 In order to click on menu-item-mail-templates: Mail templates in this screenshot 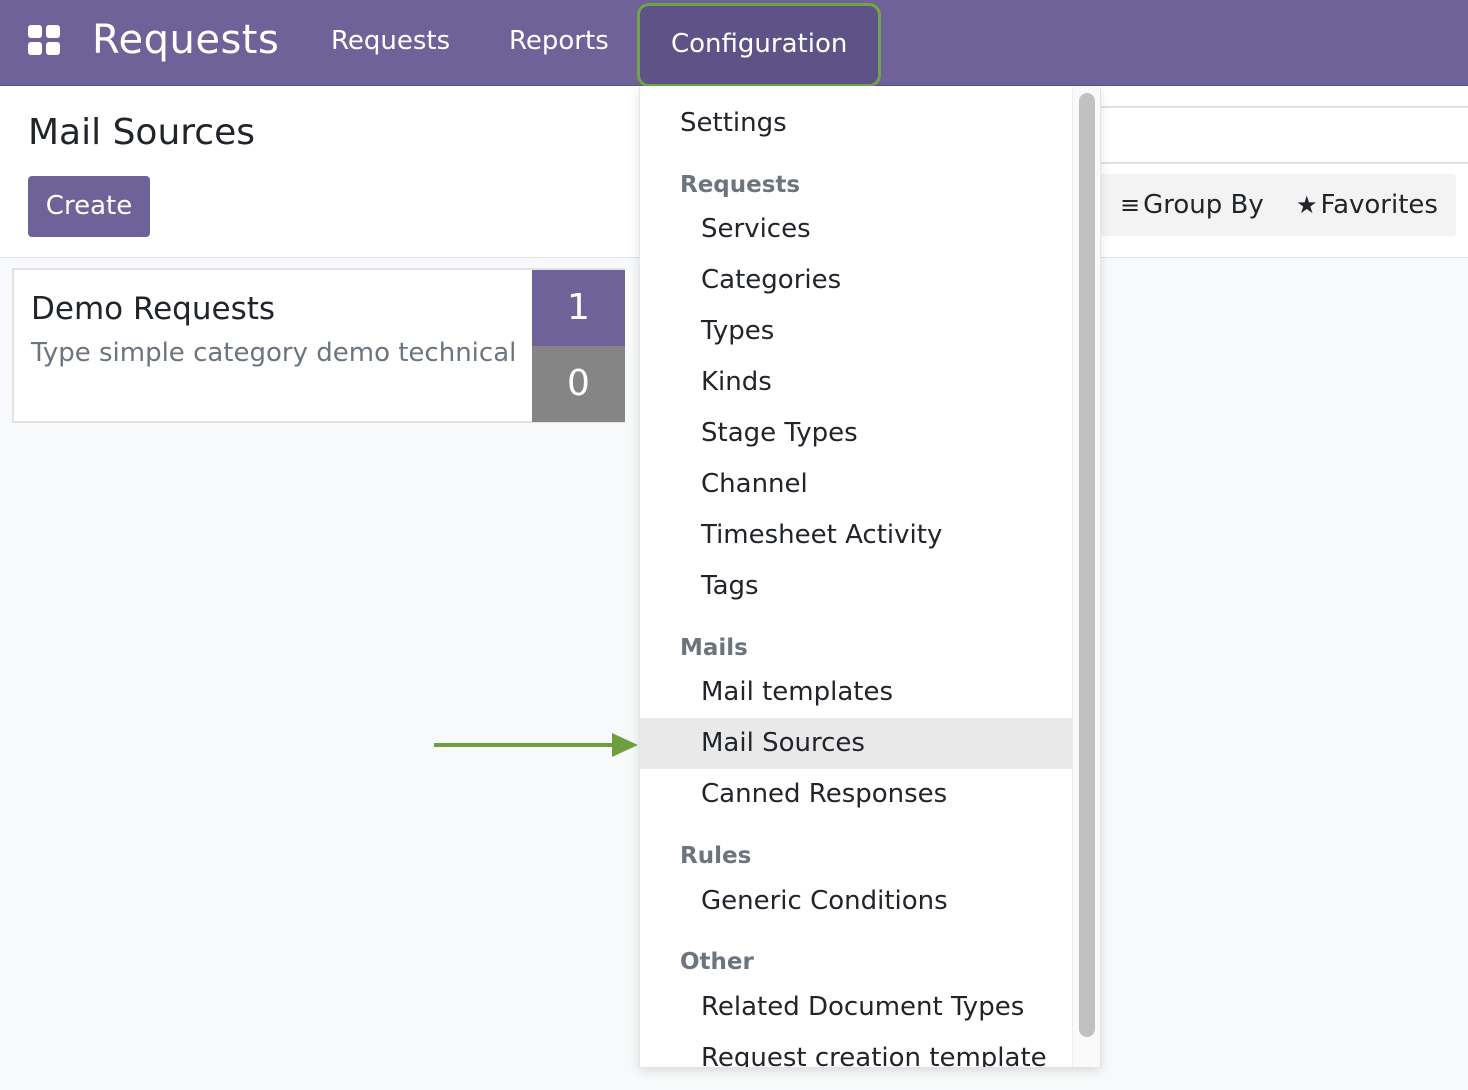, I will do `click(856, 692)`.